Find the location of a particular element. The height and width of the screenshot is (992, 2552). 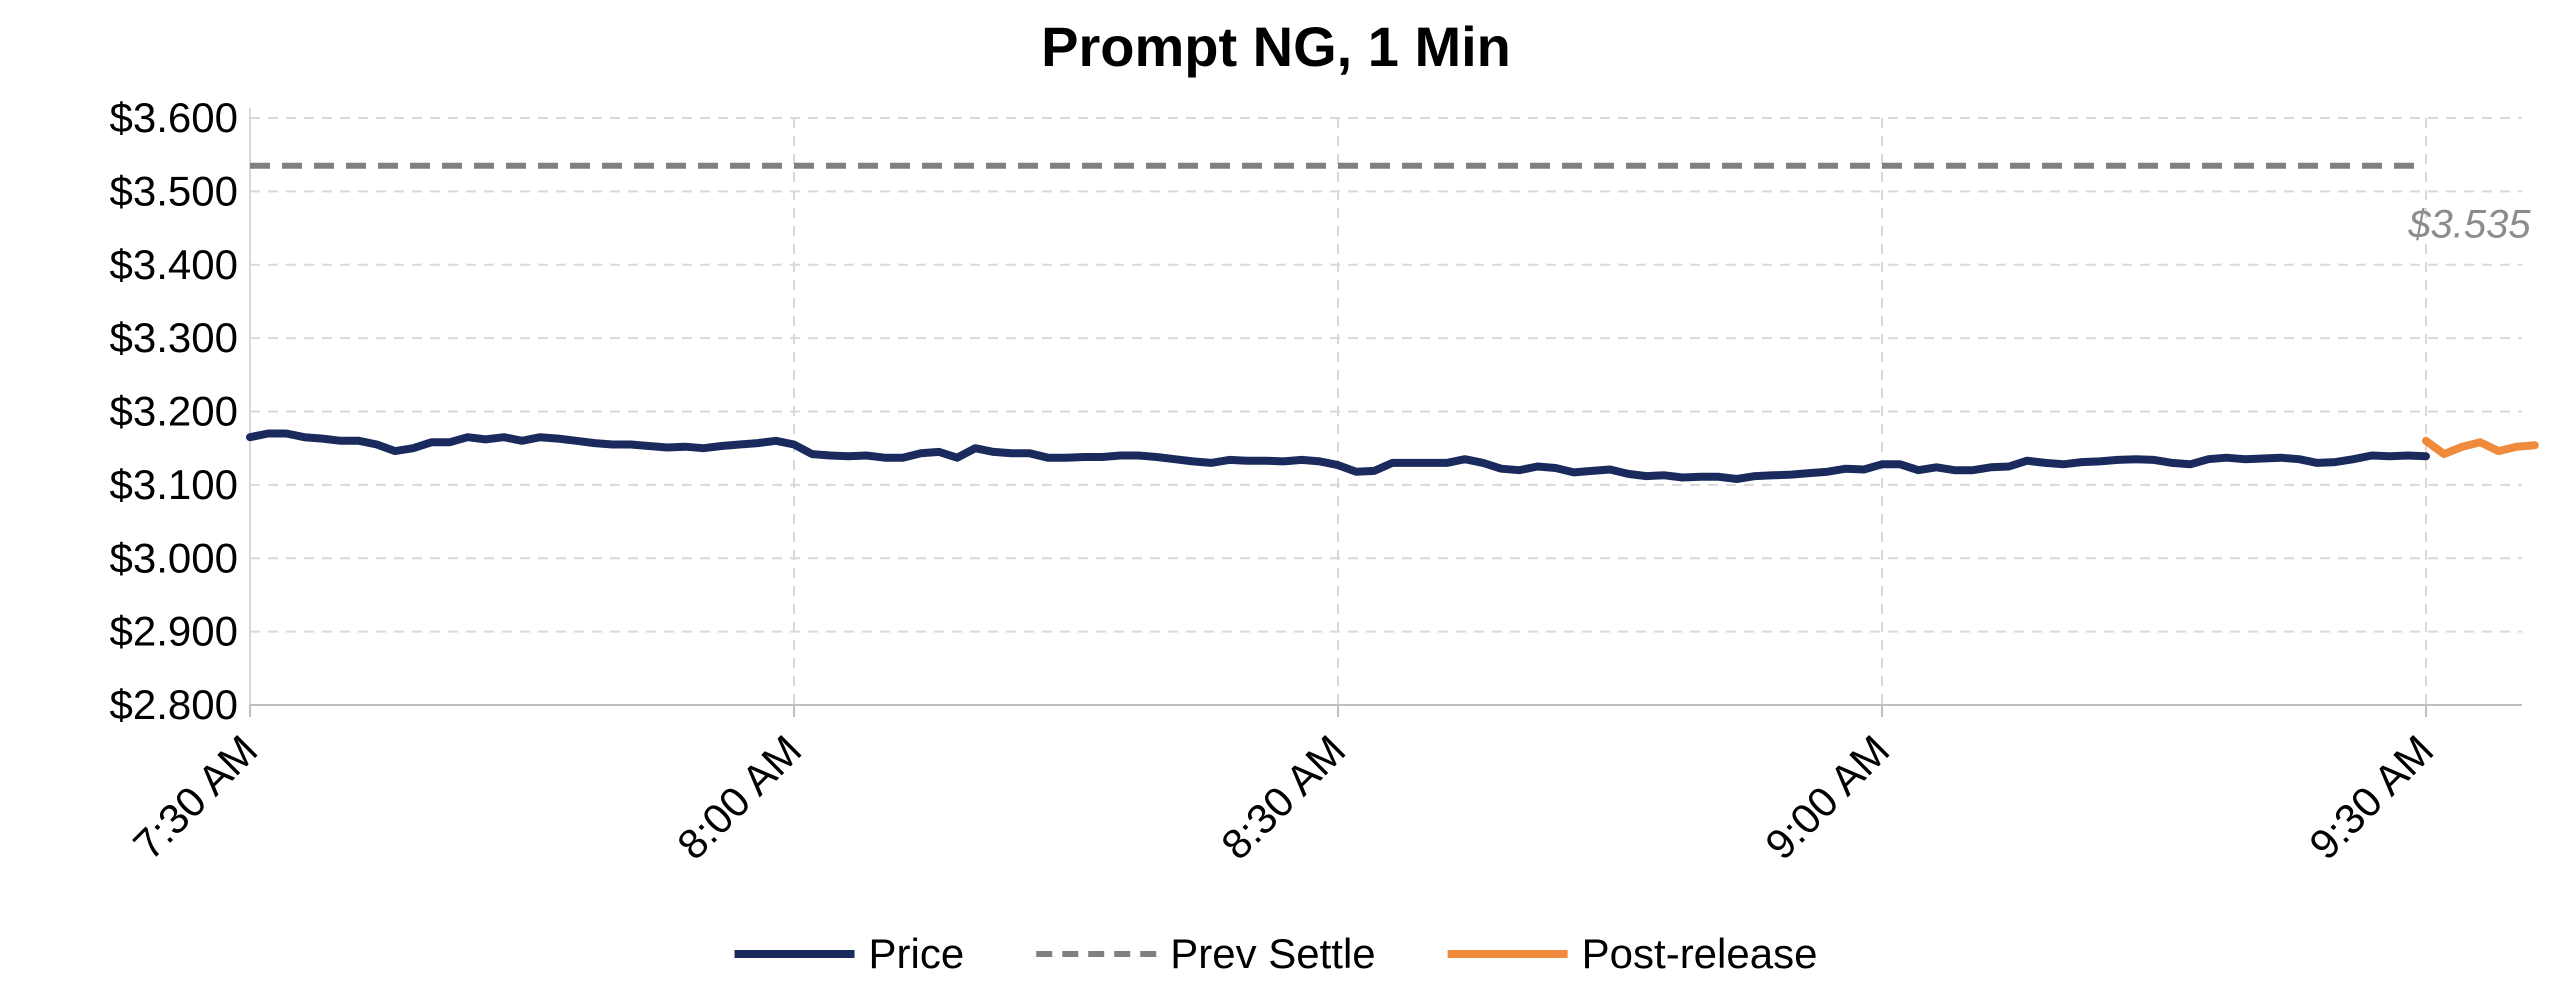

series-post-release is located at coordinates (2480, 447).